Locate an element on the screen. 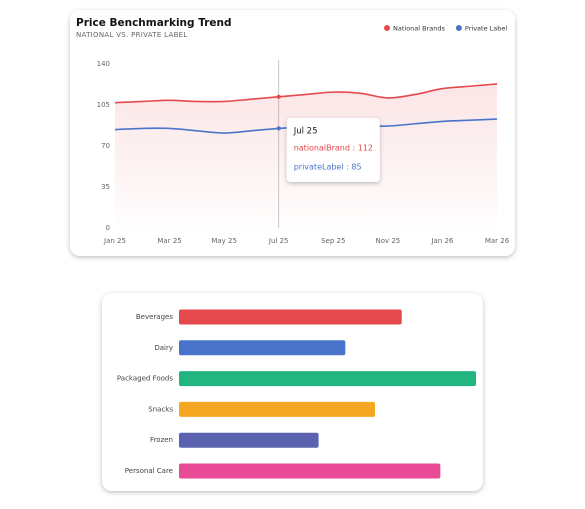 Image resolution: width=585 pixels, height=509 pixels. y-tick-label: 140 is located at coordinates (103, 64).